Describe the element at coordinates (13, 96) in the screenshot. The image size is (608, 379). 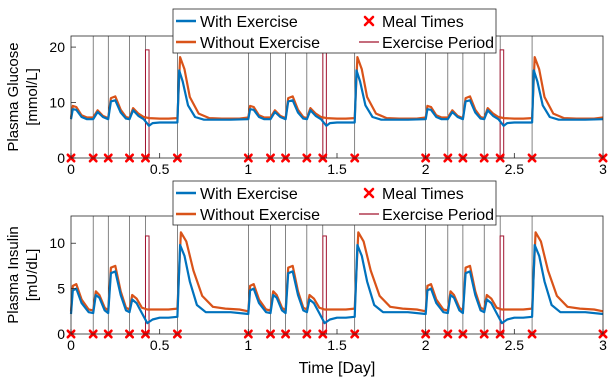
I see `y-axis-label: Plasma Glucose` at that location.